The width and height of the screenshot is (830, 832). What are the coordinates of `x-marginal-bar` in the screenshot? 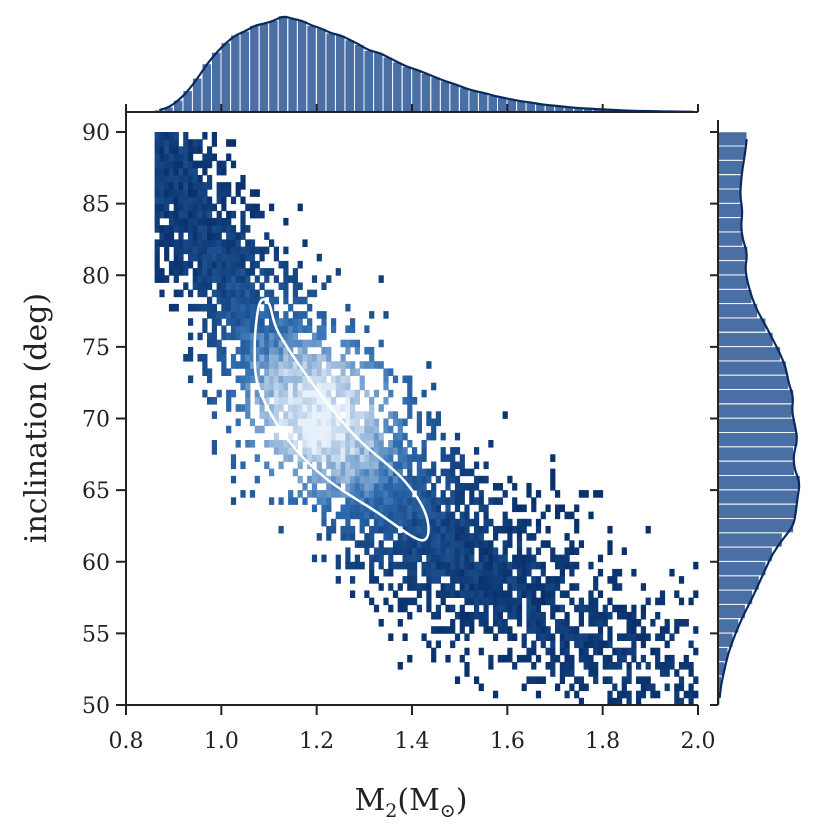 It's located at (483, 102).